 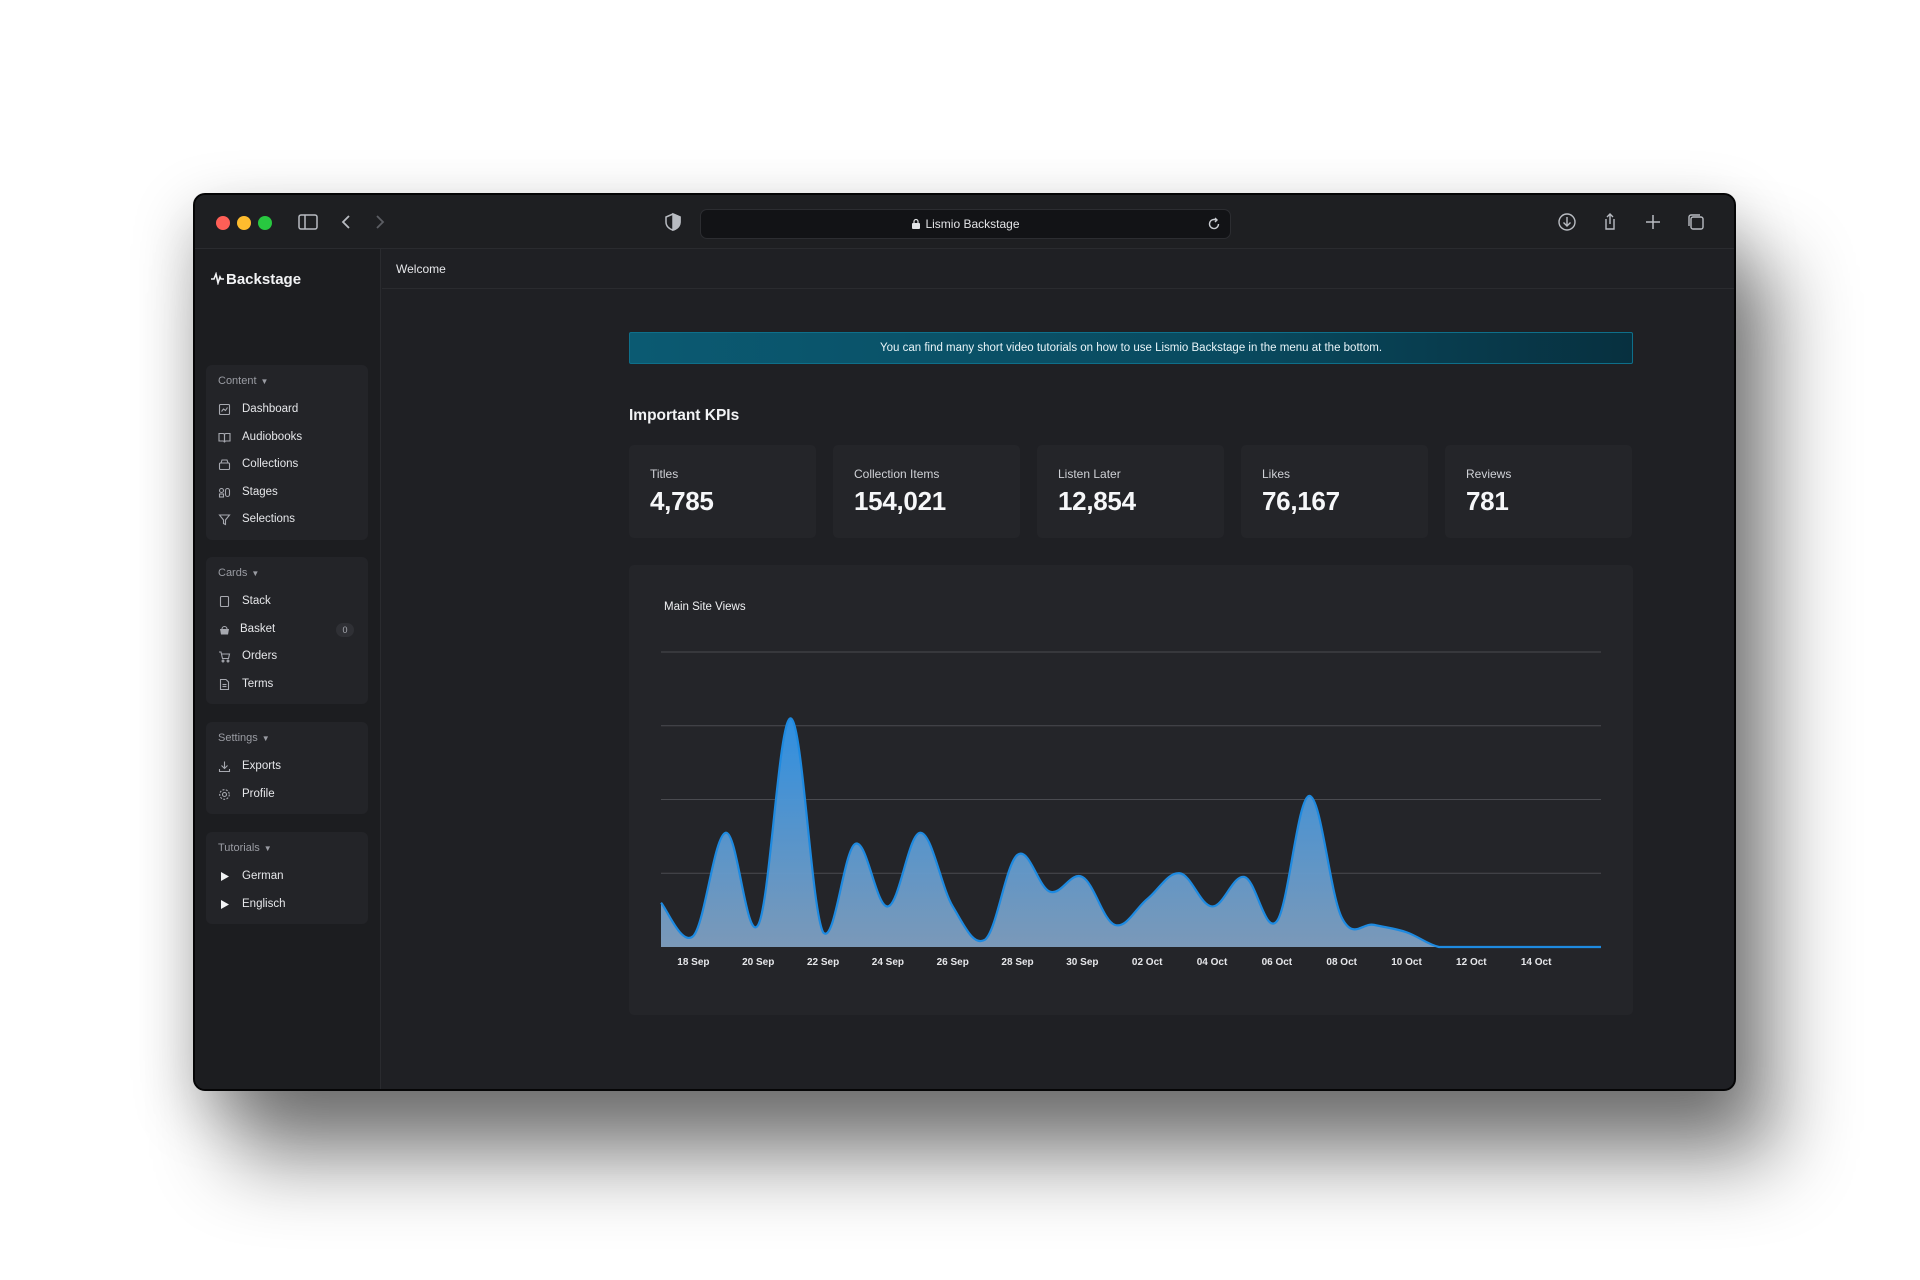 I want to click on views-area, so click(x=1131, y=832).